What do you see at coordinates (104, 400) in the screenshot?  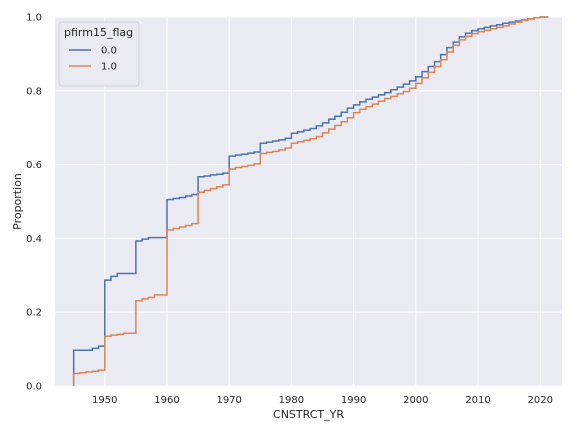 I see `x-tick-label: 1950` at bounding box center [104, 400].